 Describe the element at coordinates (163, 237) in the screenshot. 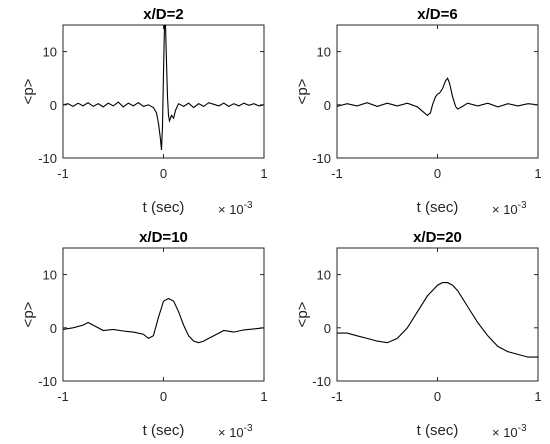

I see `subplot-title: x/D=10` at that location.